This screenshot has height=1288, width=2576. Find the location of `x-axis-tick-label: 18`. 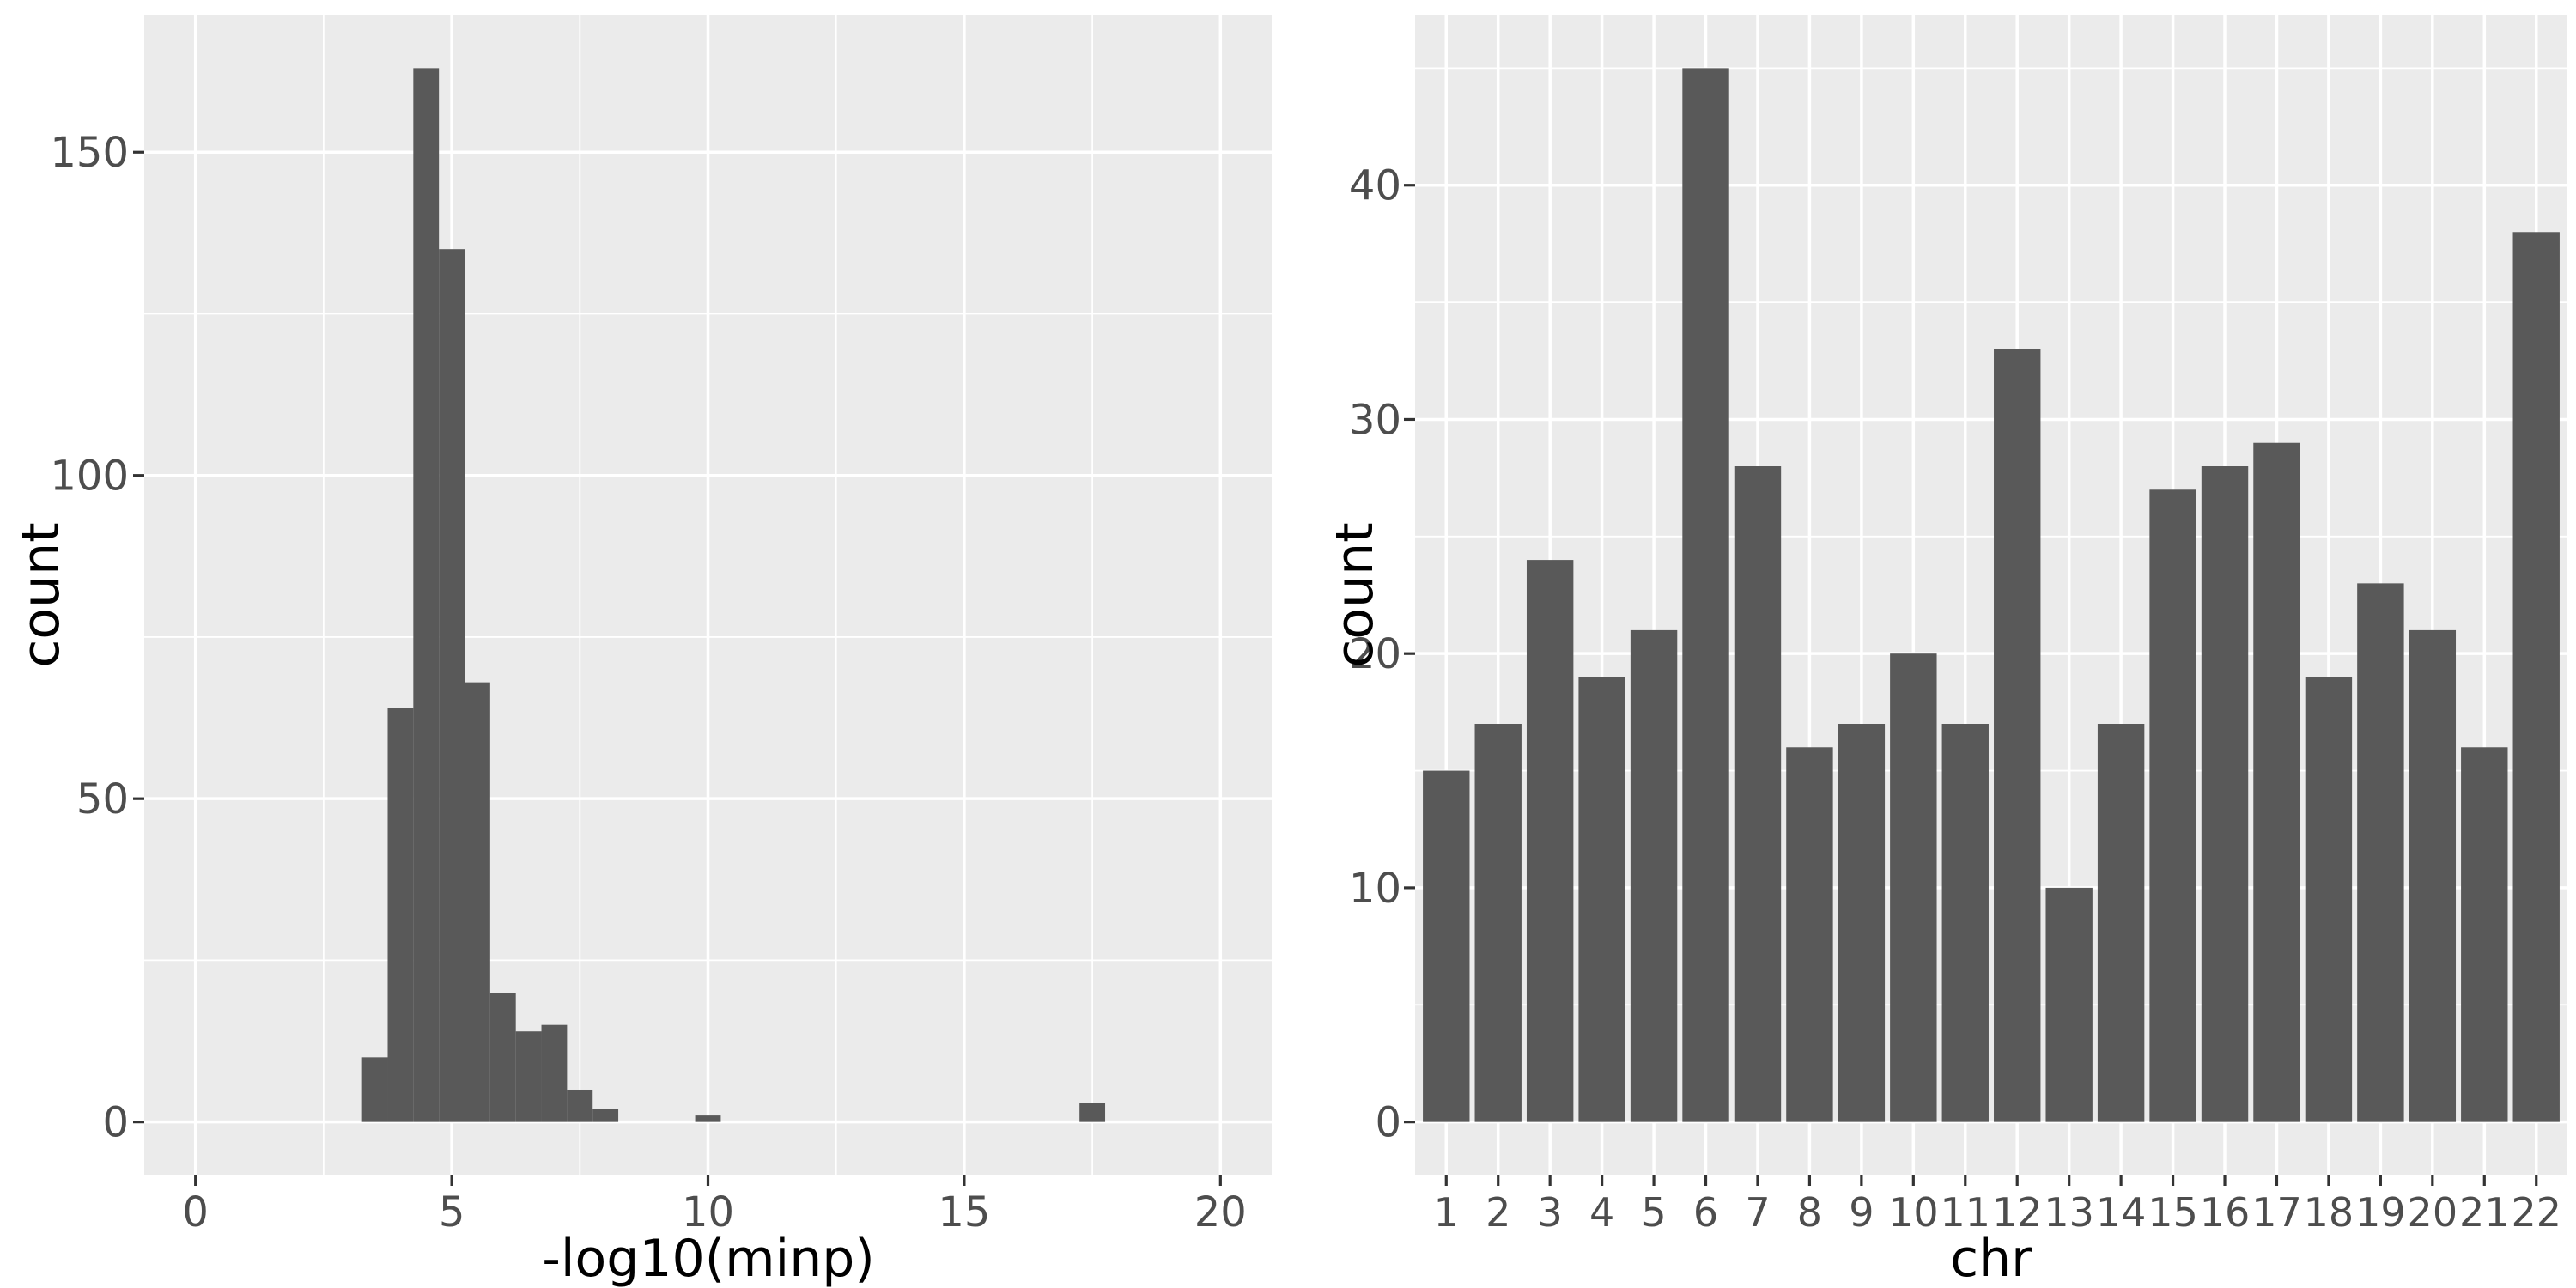

x-axis-tick-label: 18 is located at coordinates (2329, 1213).